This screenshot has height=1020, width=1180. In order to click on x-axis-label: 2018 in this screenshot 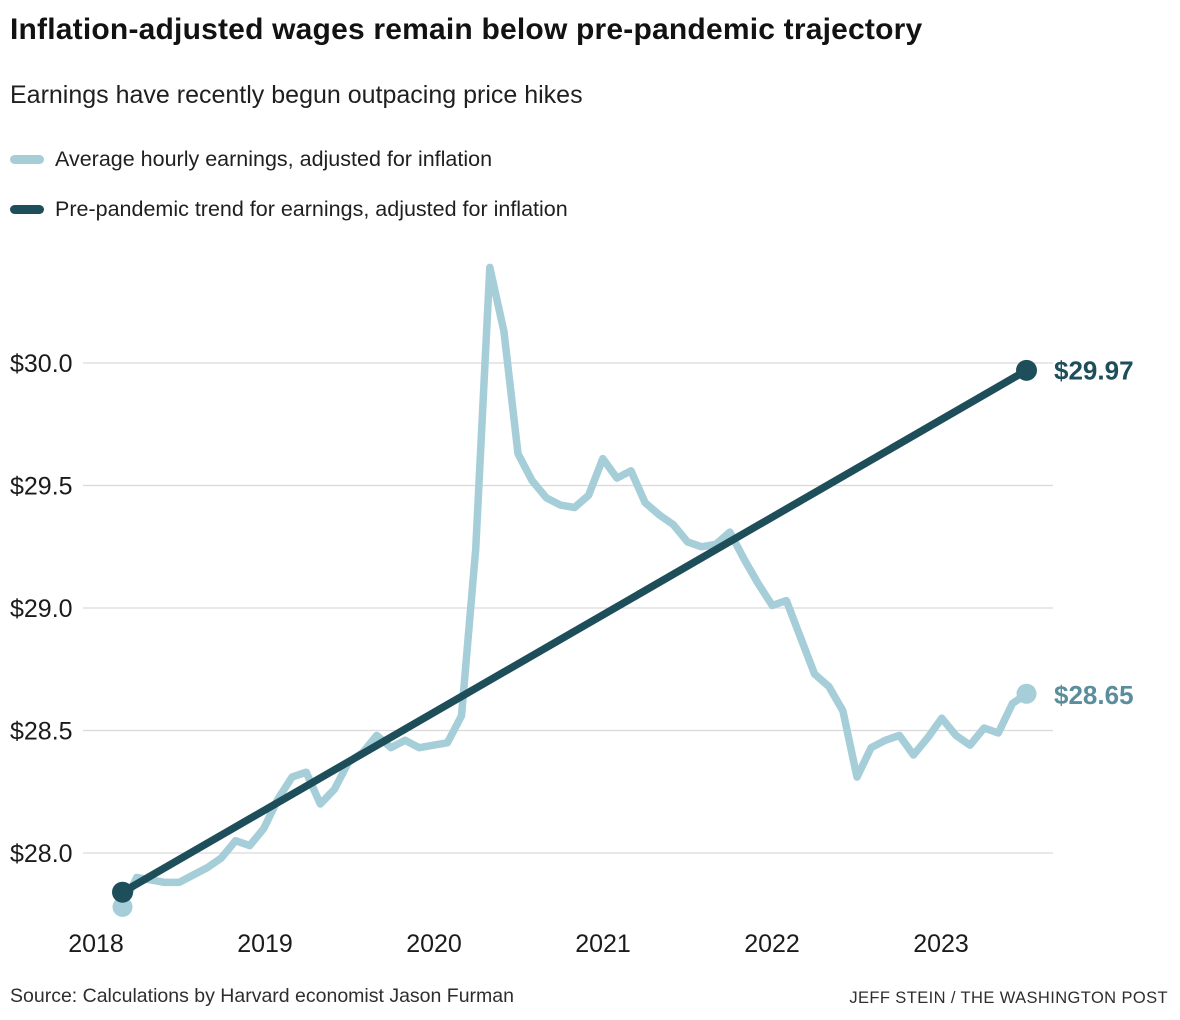, I will do `click(96, 944)`.